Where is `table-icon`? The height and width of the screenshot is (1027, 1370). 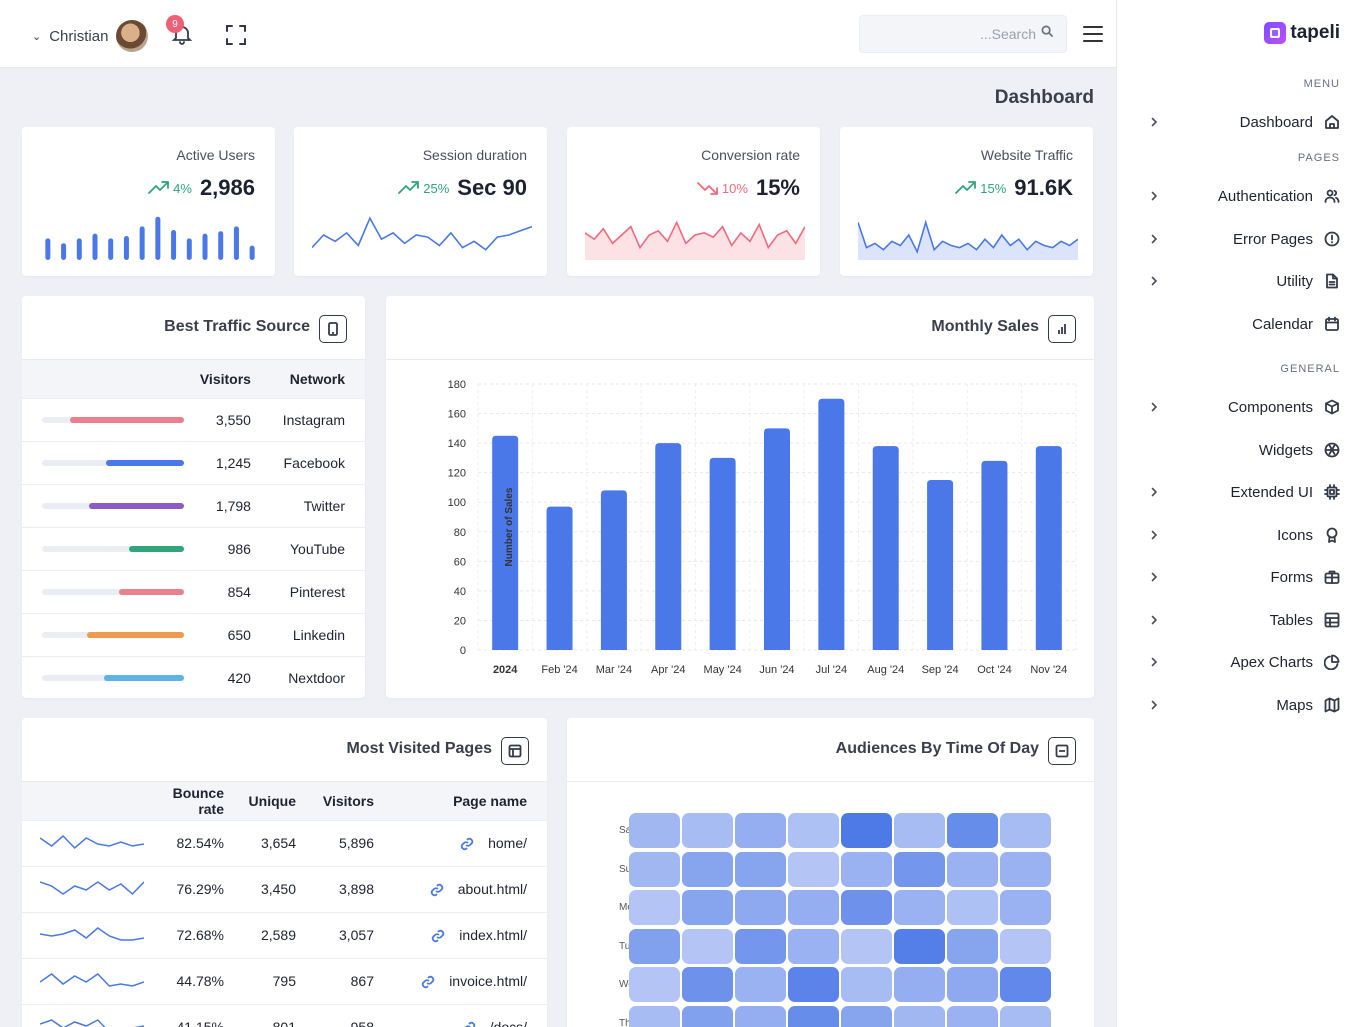 table-icon is located at coordinates (515, 751).